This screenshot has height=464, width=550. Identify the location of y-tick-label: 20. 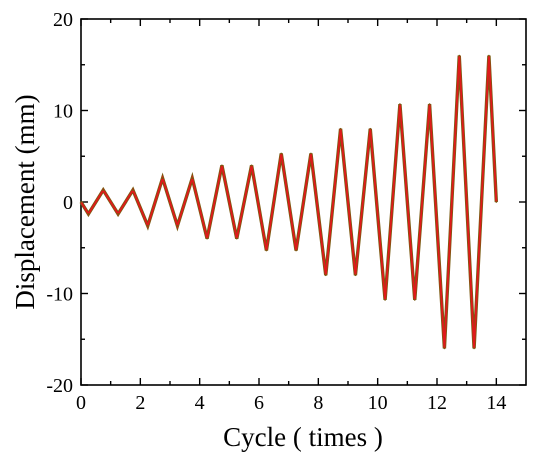
(63, 20).